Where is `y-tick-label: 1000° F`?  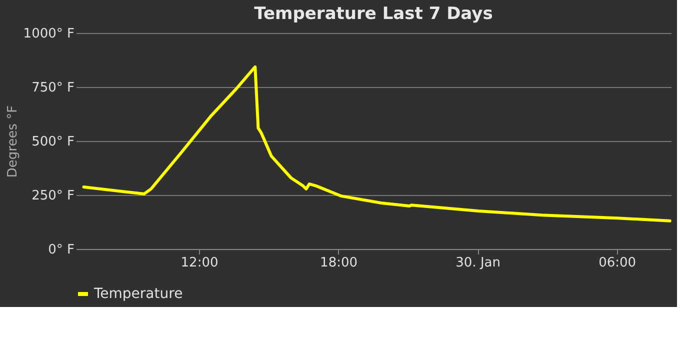 y-tick-label: 1000° F is located at coordinates (48, 34).